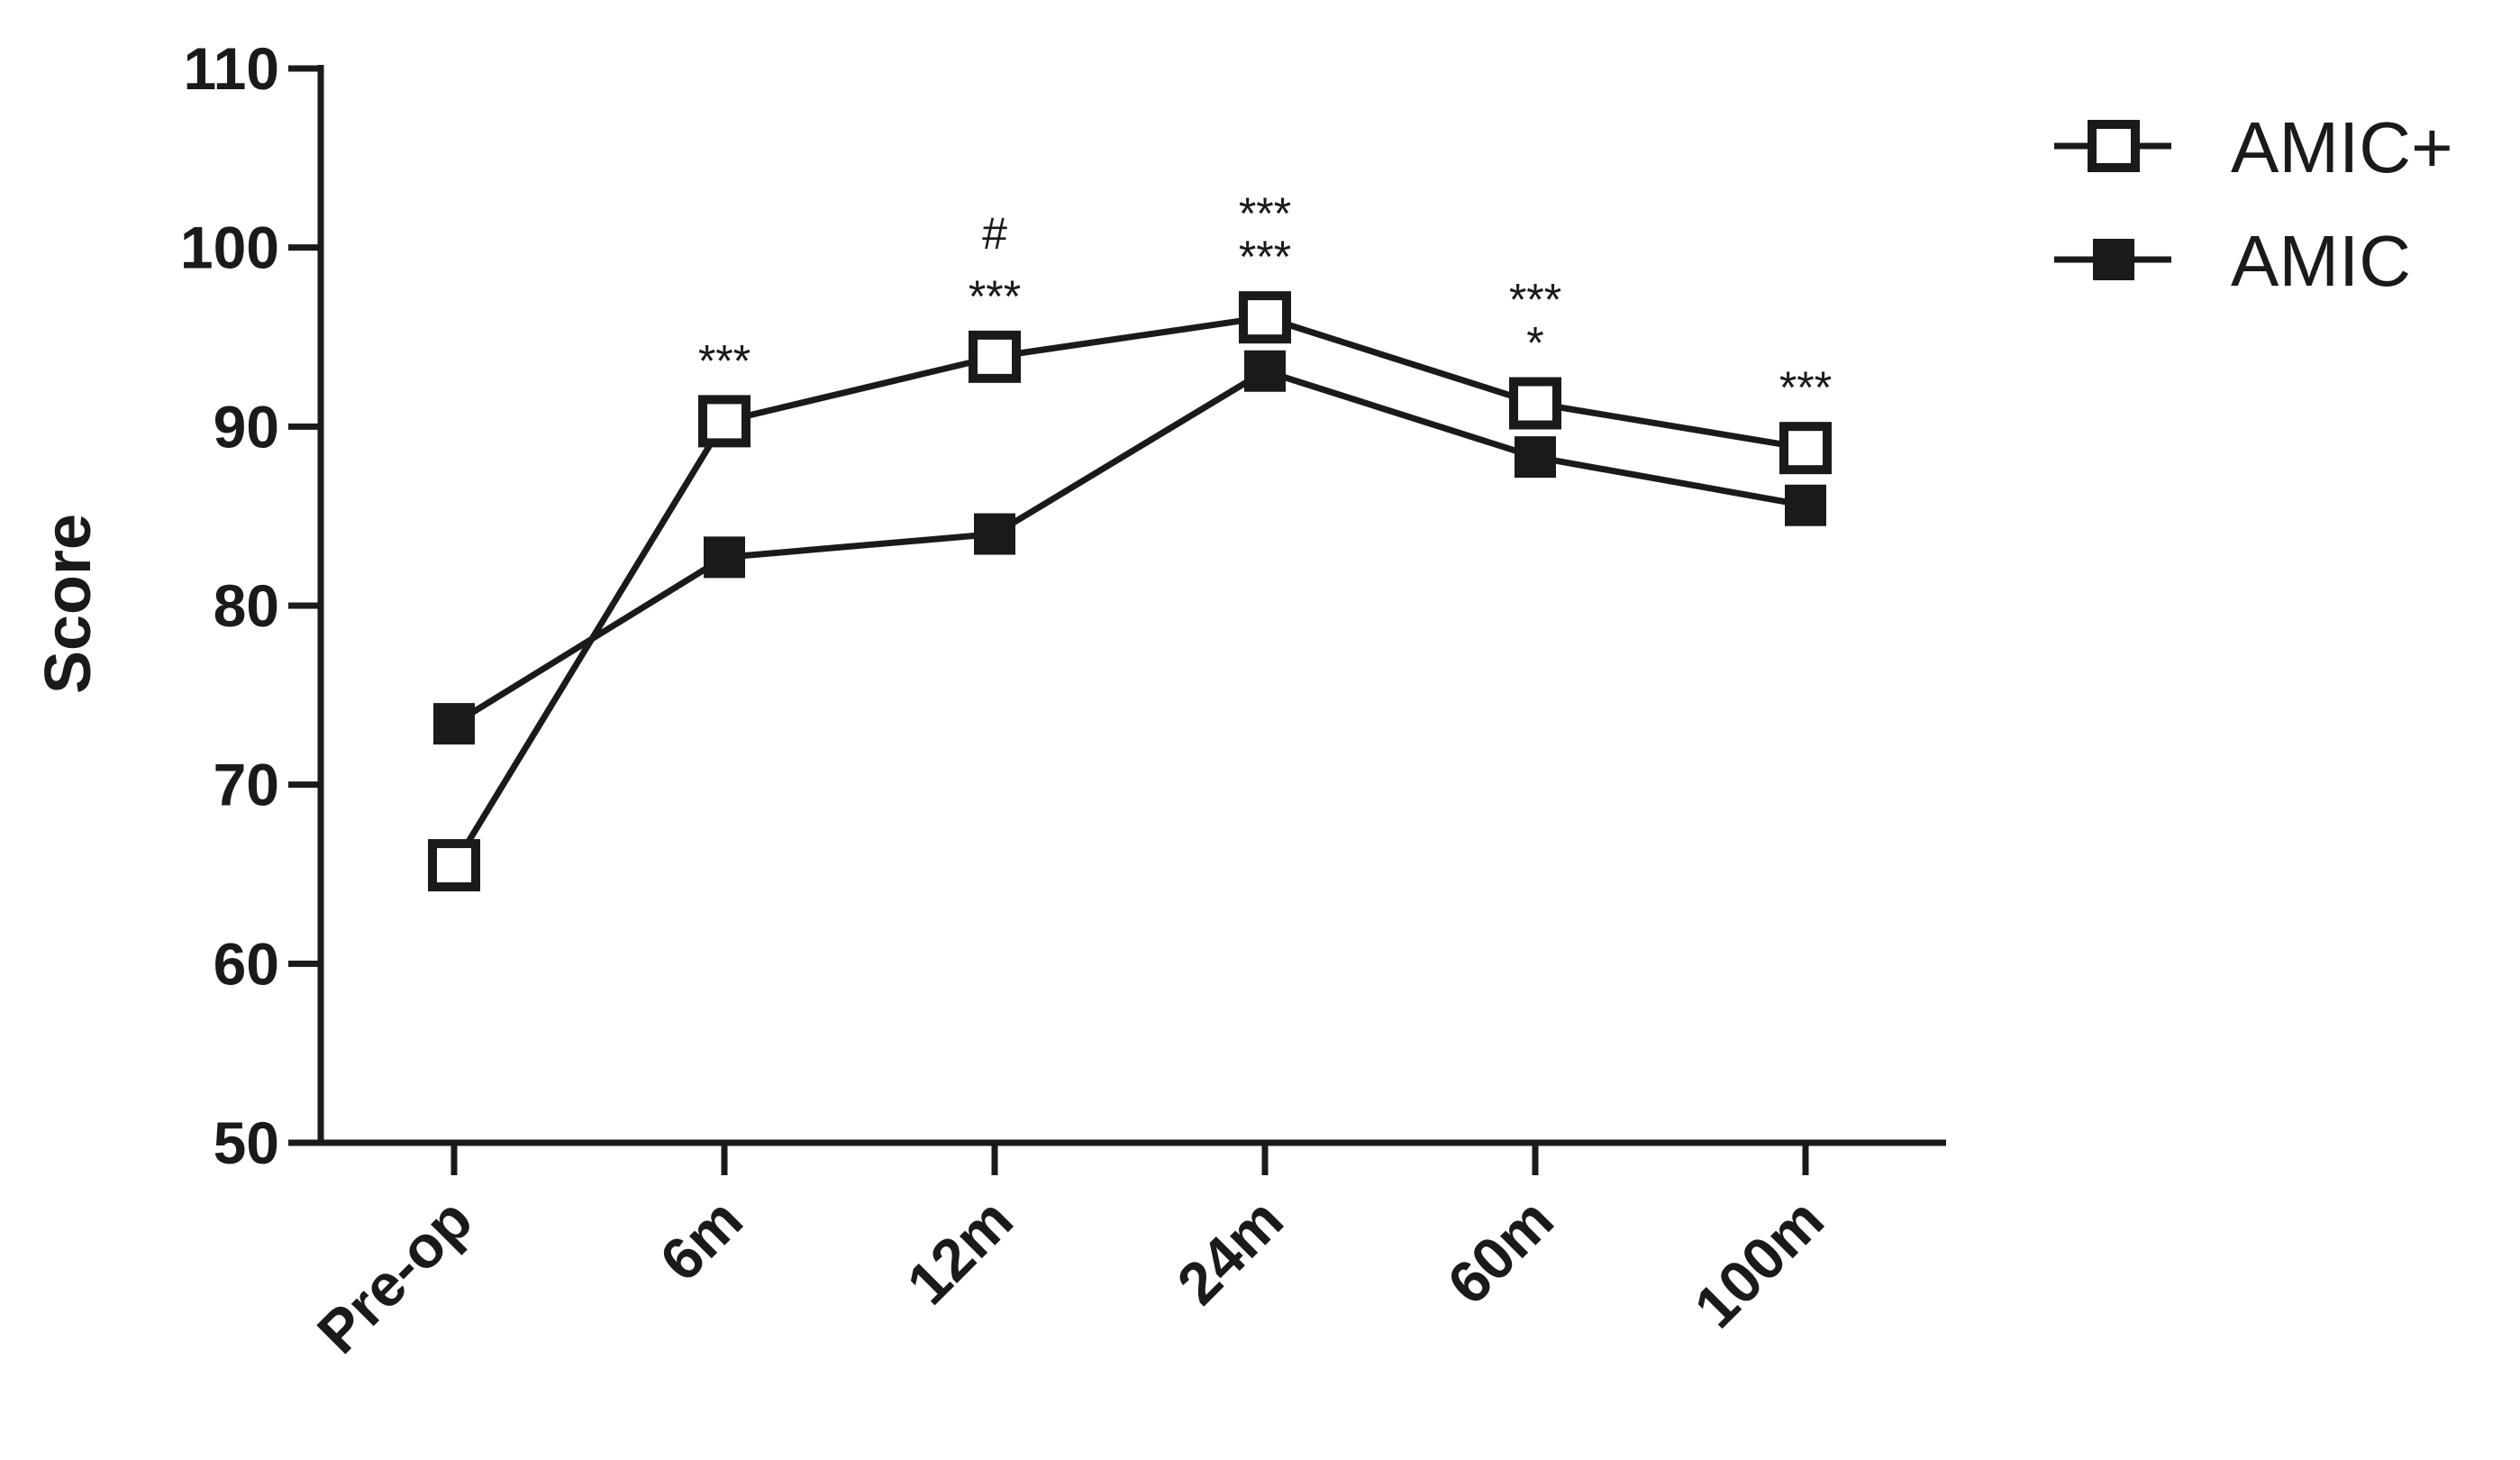 This screenshot has height=1460, width=2520. Describe the element at coordinates (247, 1142) in the screenshot. I see `y-tick-label: 50` at that location.